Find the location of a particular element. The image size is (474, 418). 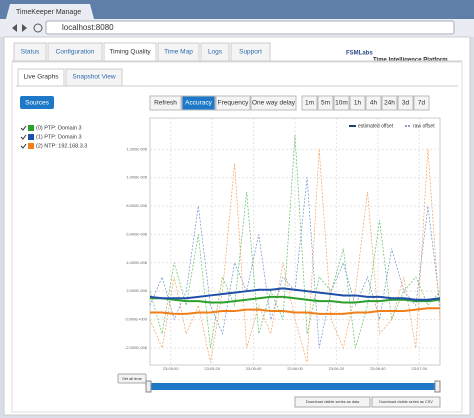

logo-box is located at coordinates (356, 51).